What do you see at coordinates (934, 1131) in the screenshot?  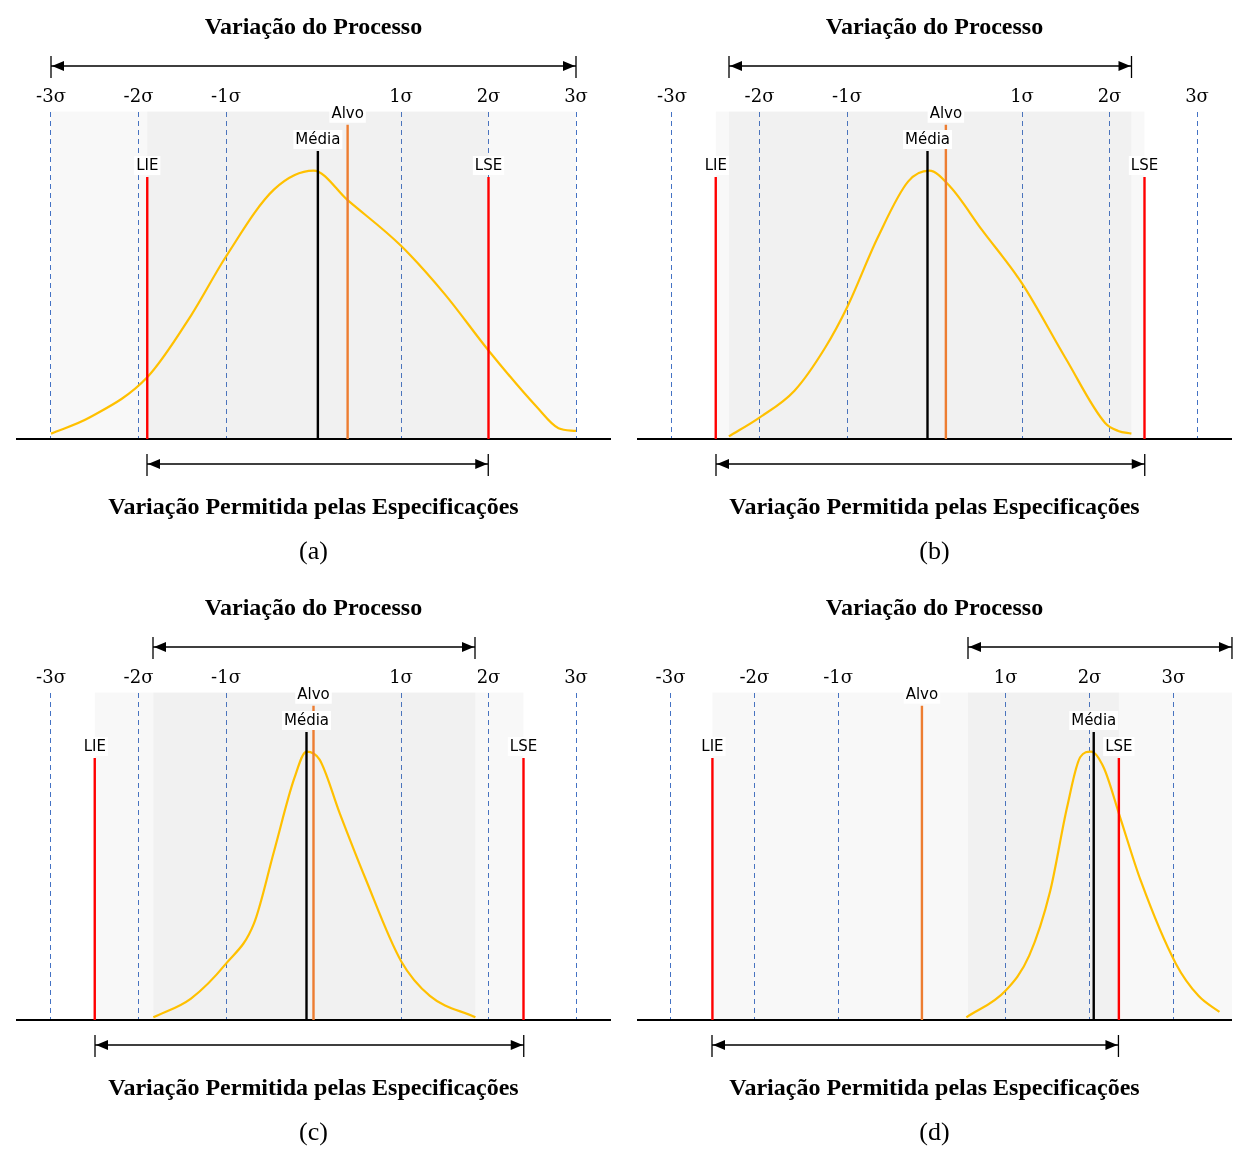 I see `text: (d)` at bounding box center [934, 1131].